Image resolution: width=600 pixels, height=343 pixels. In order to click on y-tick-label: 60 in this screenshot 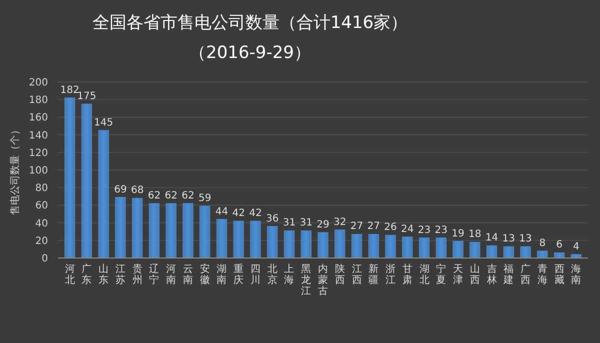, I will do `click(41, 206)`.